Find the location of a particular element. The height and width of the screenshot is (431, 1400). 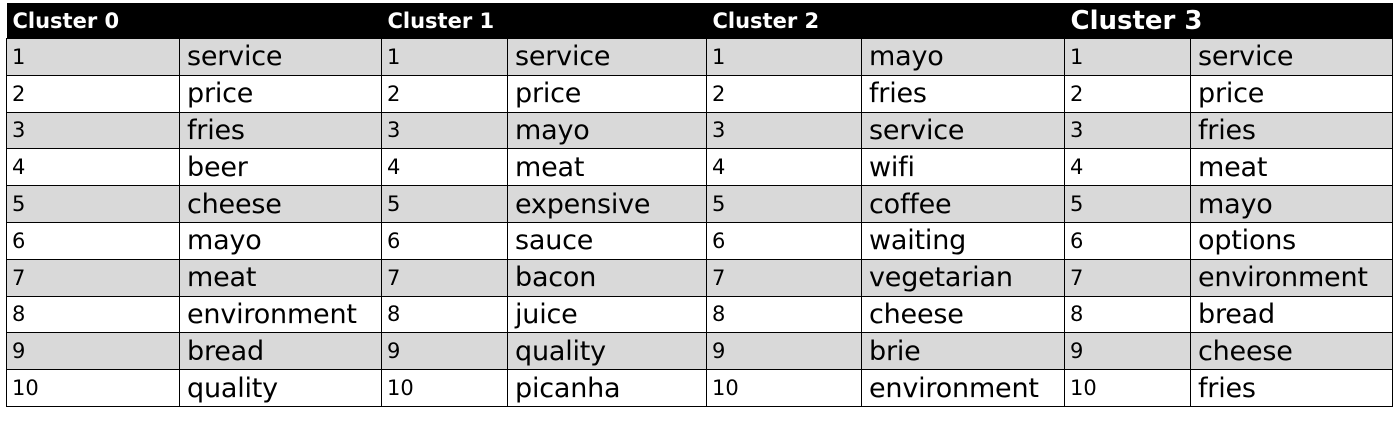

cluster-2-term-cell: brie is located at coordinates (963, 351).